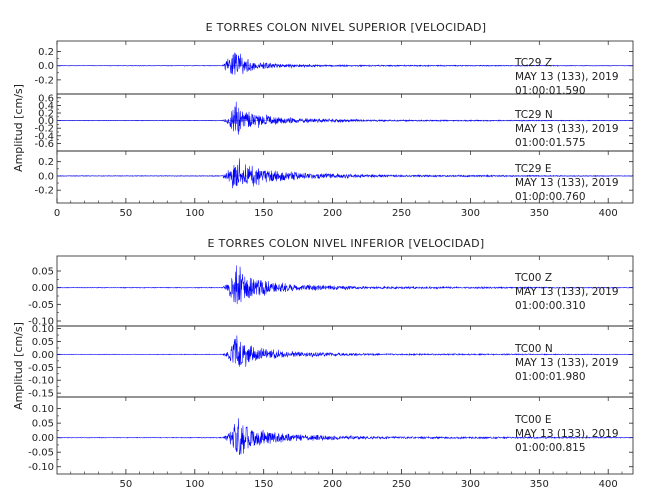  What do you see at coordinates (46, 176) in the screenshot?
I see `panel-upper-e-y-tick-label: 0.0` at bounding box center [46, 176].